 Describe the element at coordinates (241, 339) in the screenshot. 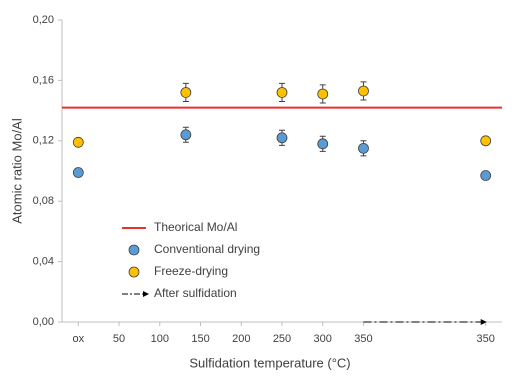

I see `x-tick-label: 200` at that location.